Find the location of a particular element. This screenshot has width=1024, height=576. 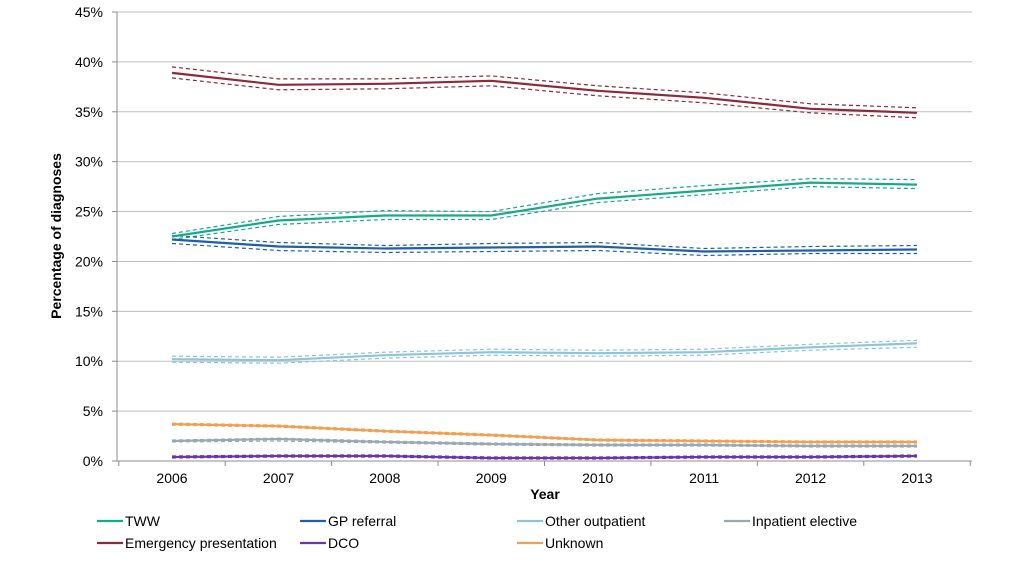

series-line-inpatient-elective is located at coordinates (544, 442).